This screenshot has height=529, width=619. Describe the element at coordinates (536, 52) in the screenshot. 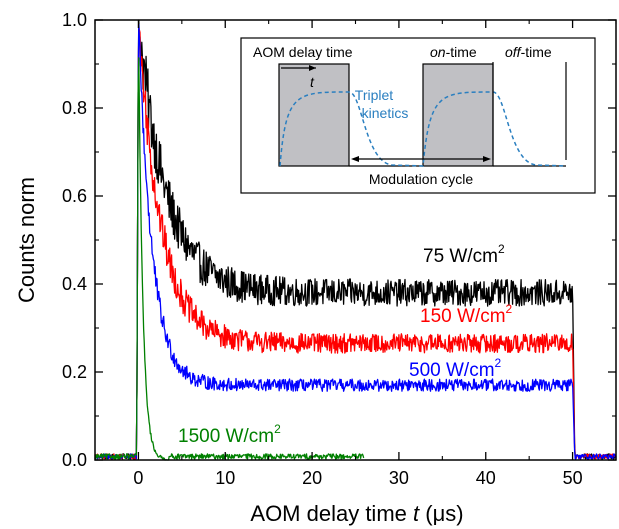

I see `inset-off-time-rest: -time` at that location.